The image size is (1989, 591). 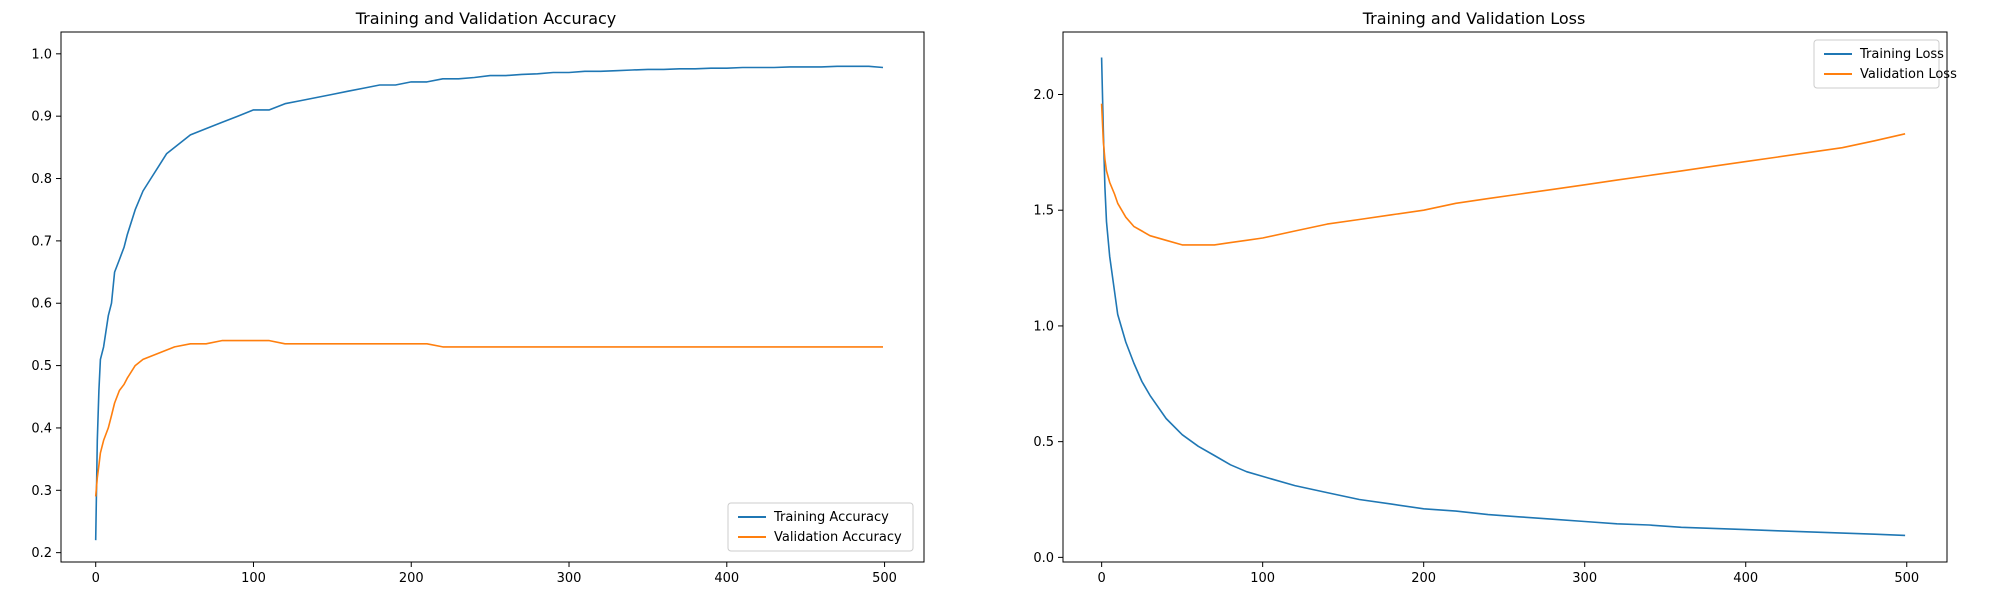 What do you see at coordinates (1474, 18) in the screenshot?
I see `loss-chart-title: Training and Validation Loss` at bounding box center [1474, 18].